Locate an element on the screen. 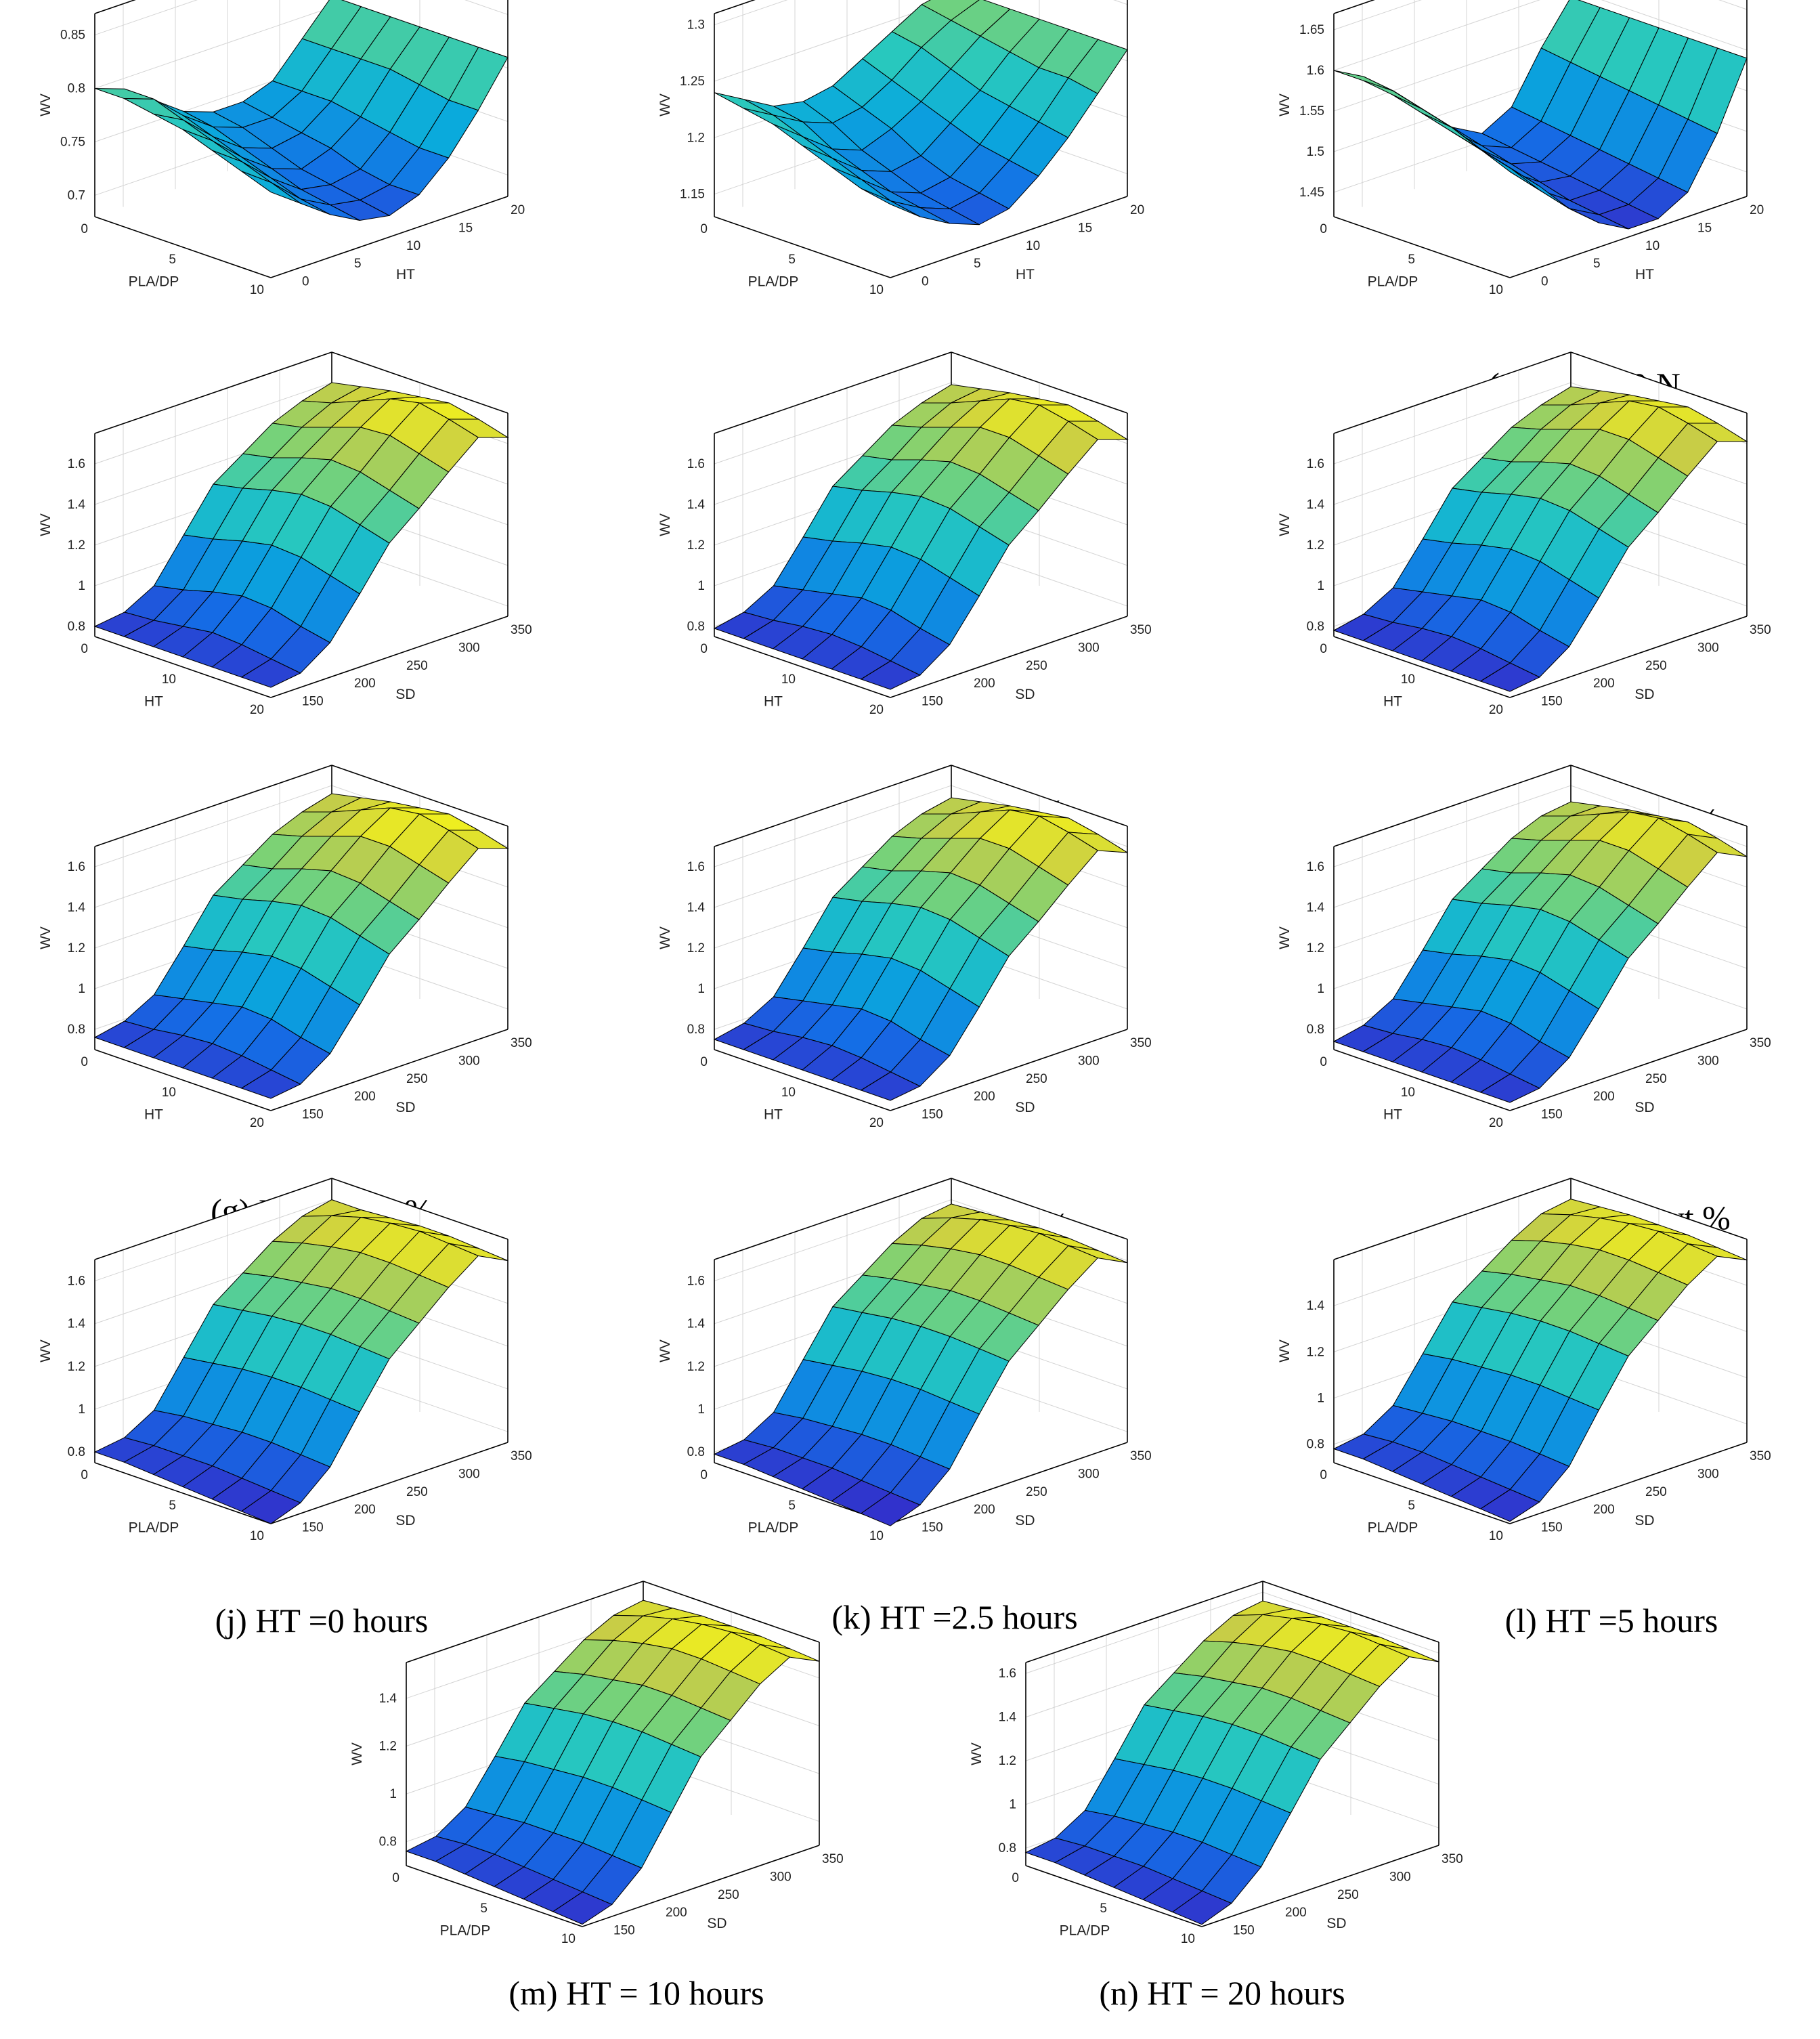 The width and height of the screenshot is (1820, 2039). panel-caption: (n) HT = 20 hours is located at coordinates (1222, 1993).